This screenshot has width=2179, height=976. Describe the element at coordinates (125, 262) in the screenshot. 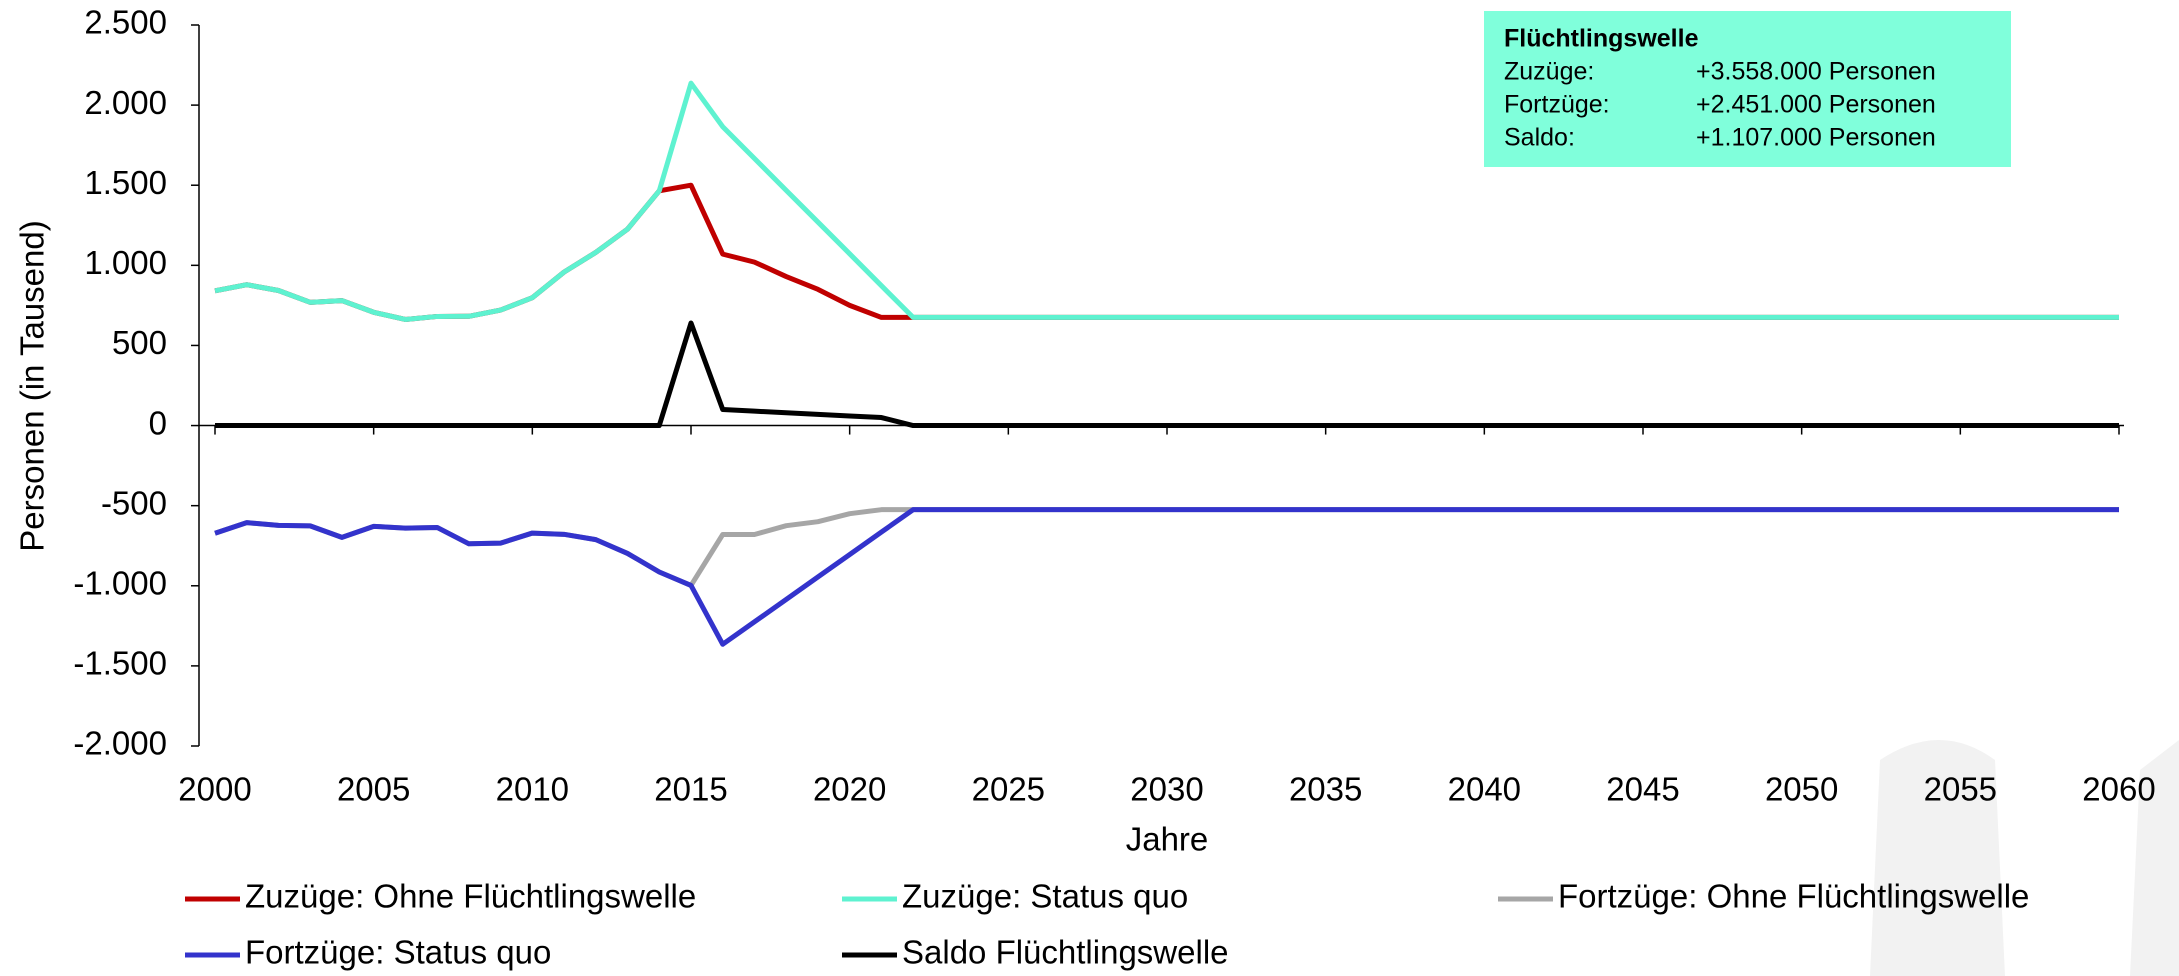

I see `y-tick-label: 1.000` at that location.